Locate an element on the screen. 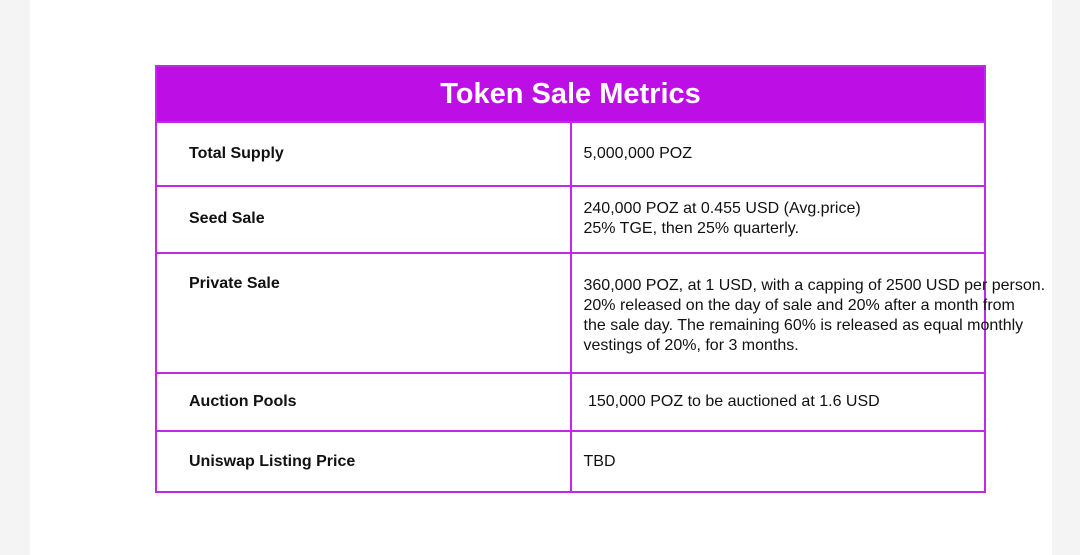 Image resolution: width=1080 pixels, height=555 pixels. value-line: TBD is located at coordinates (599, 461).